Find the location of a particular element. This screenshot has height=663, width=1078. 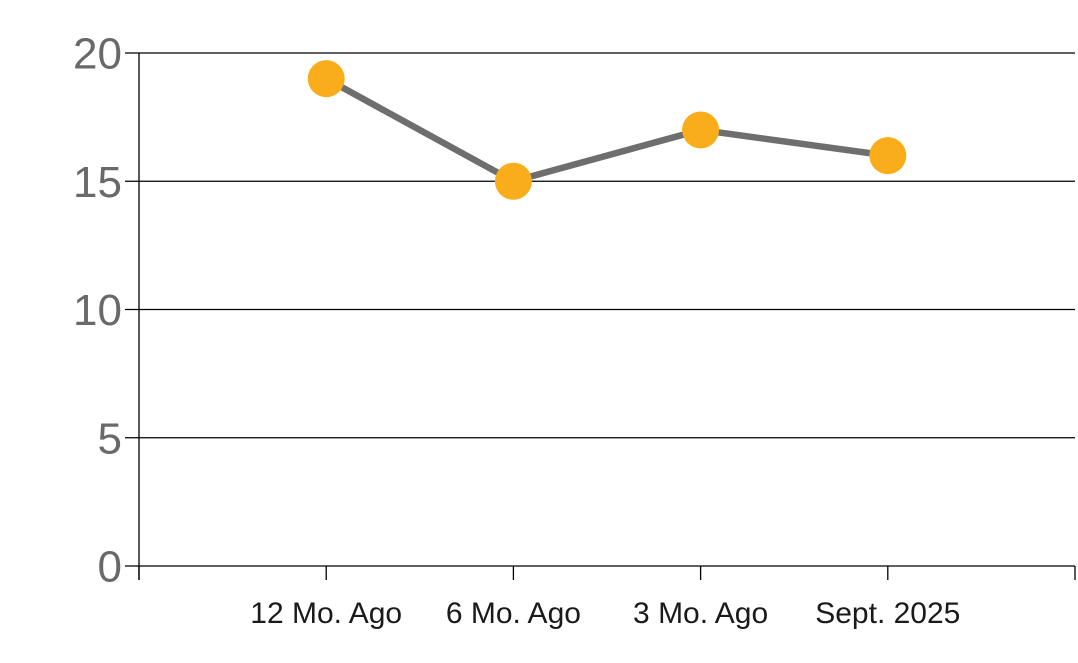

series-line is located at coordinates (607, 130).